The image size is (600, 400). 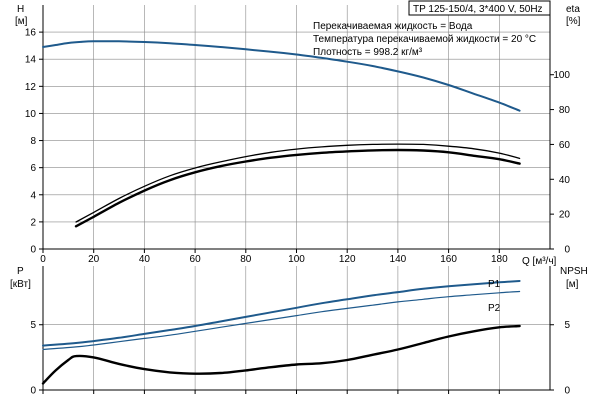 What do you see at coordinates (573, 21) in the screenshot?
I see `eta-axis-unit: [%]` at bounding box center [573, 21].